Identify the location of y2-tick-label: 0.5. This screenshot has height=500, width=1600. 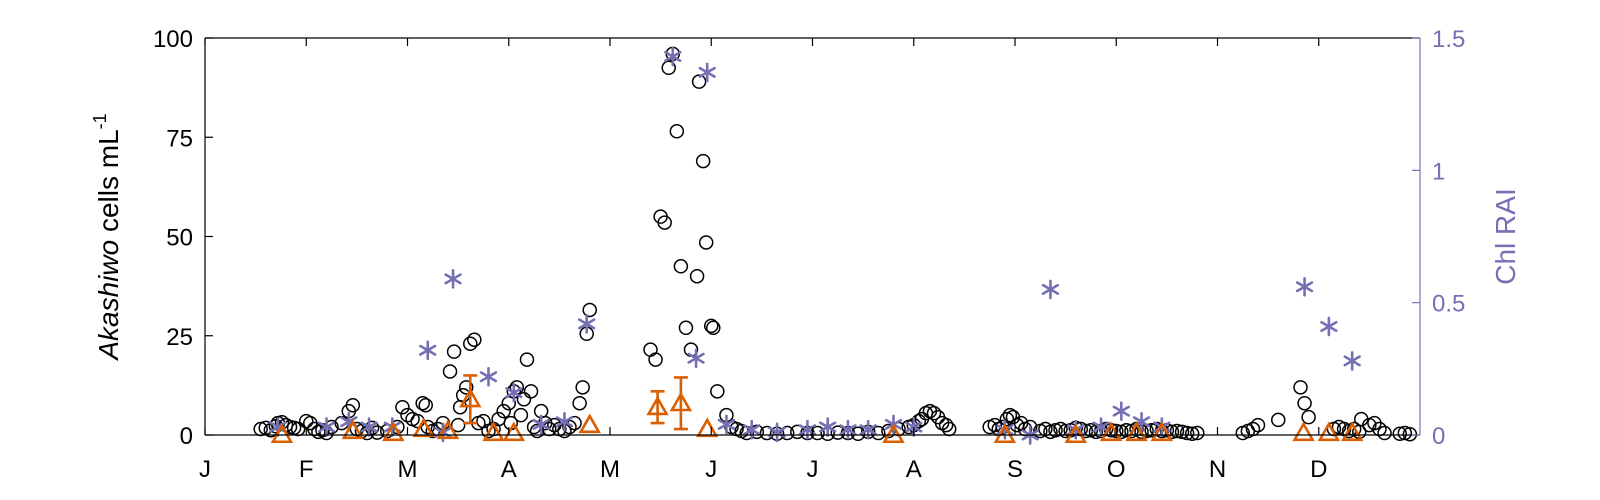
(1448, 304).